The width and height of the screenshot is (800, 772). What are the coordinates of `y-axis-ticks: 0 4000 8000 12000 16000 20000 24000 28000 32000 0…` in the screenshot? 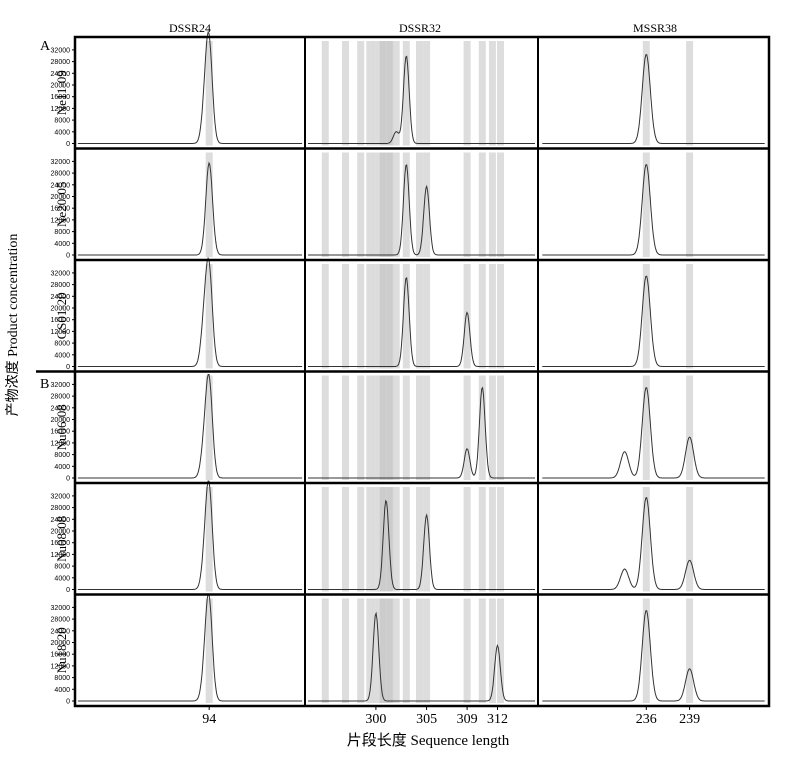 It's located at (63, 376).